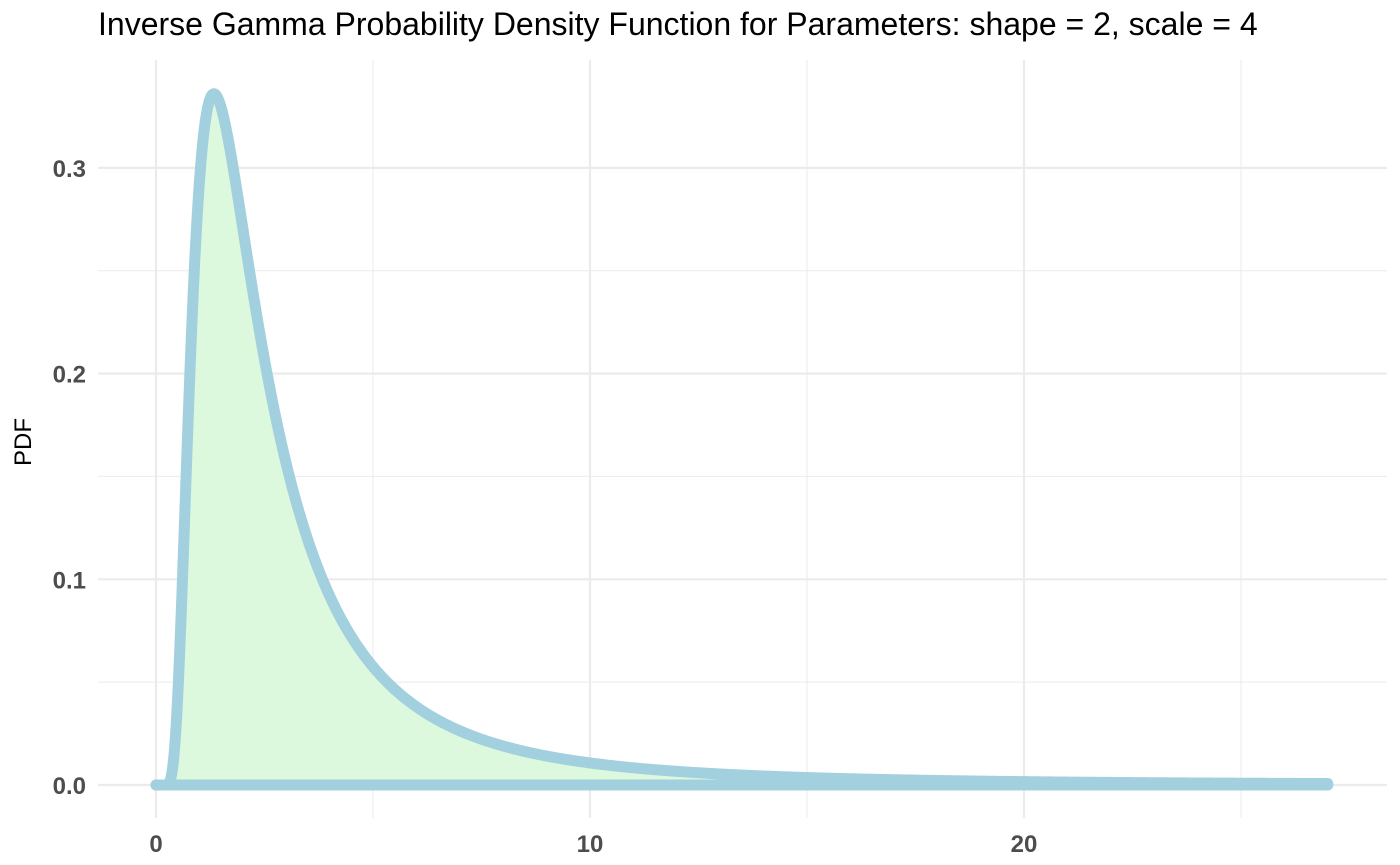 The width and height of the screenshot is (1400, 865). What do you see at coordinates (69, 786) in the screenshot?
I see `y-tick-label: 0.0` at bounding box center [69, 786].